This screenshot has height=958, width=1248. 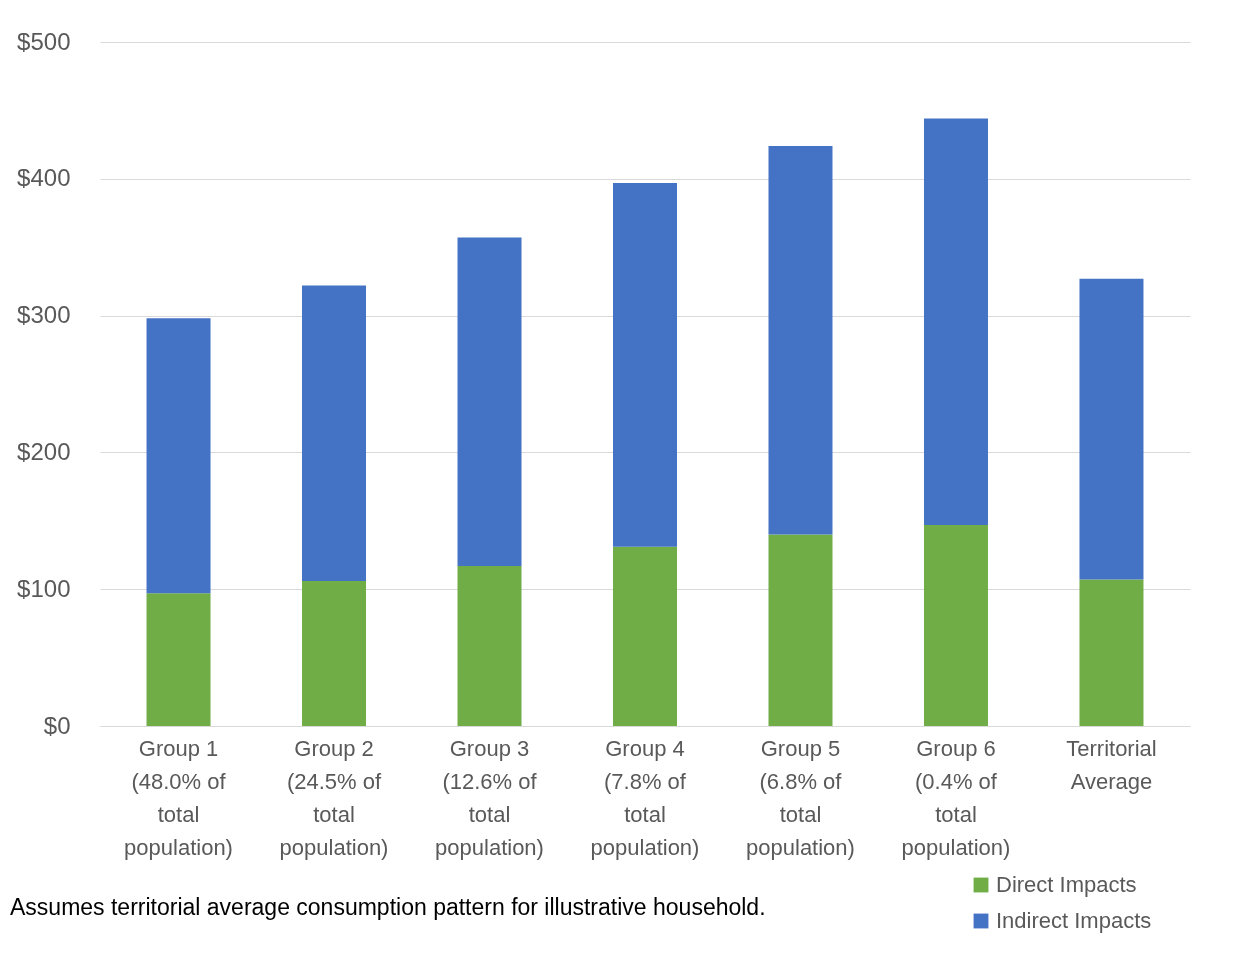 What do you see at coordinates (44, 451) in the screenshot?
I see `y-tick-label: $200` at bounding box center [44, 451].